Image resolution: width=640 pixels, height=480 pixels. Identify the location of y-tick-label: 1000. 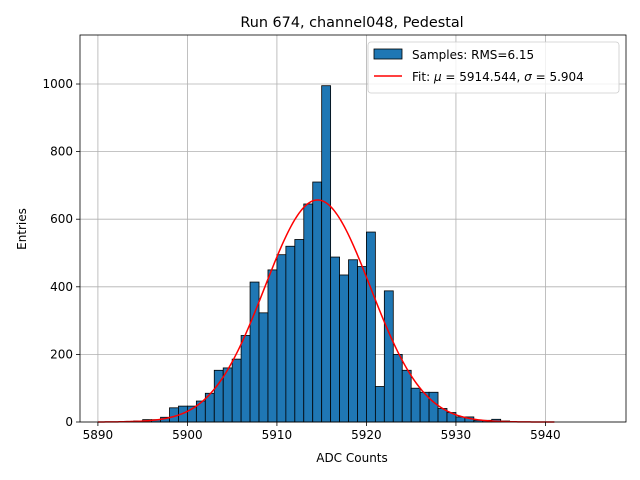
(57, 84).